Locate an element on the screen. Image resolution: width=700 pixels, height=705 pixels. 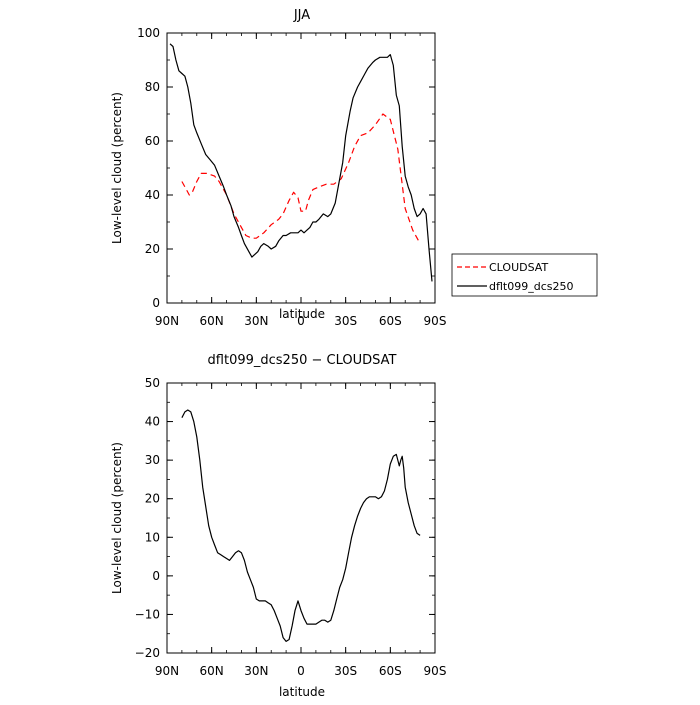
top-xtick-label: 0 is located at coordinates (301, 321).